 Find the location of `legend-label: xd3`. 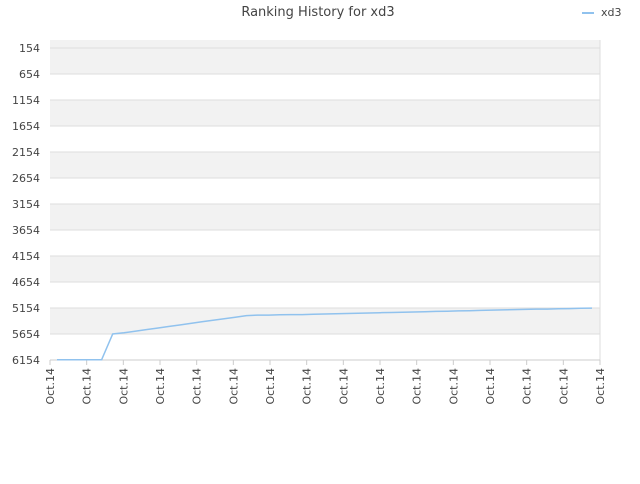

legend-label: xd3 is located at coordinates (611, 12).